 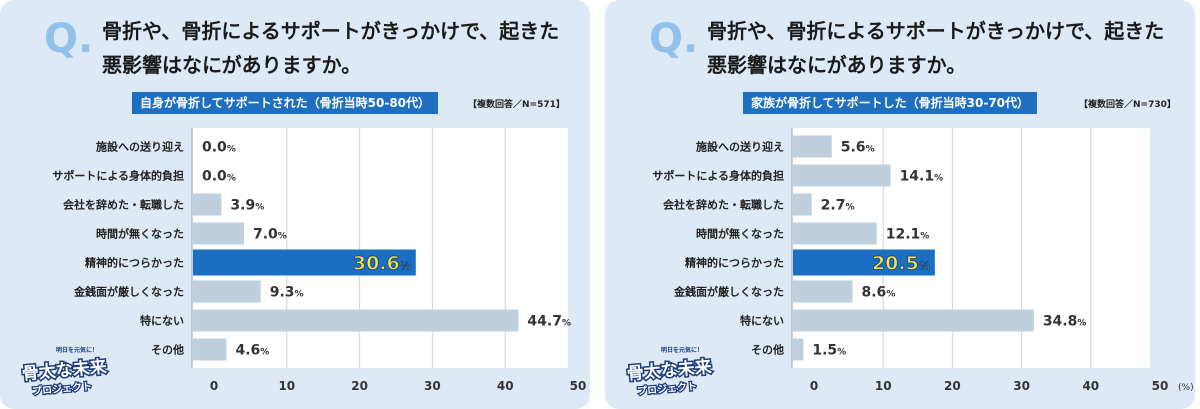 I want to click on respondents-note: 【複数回答／N=571】, so click(x=516, y=105).